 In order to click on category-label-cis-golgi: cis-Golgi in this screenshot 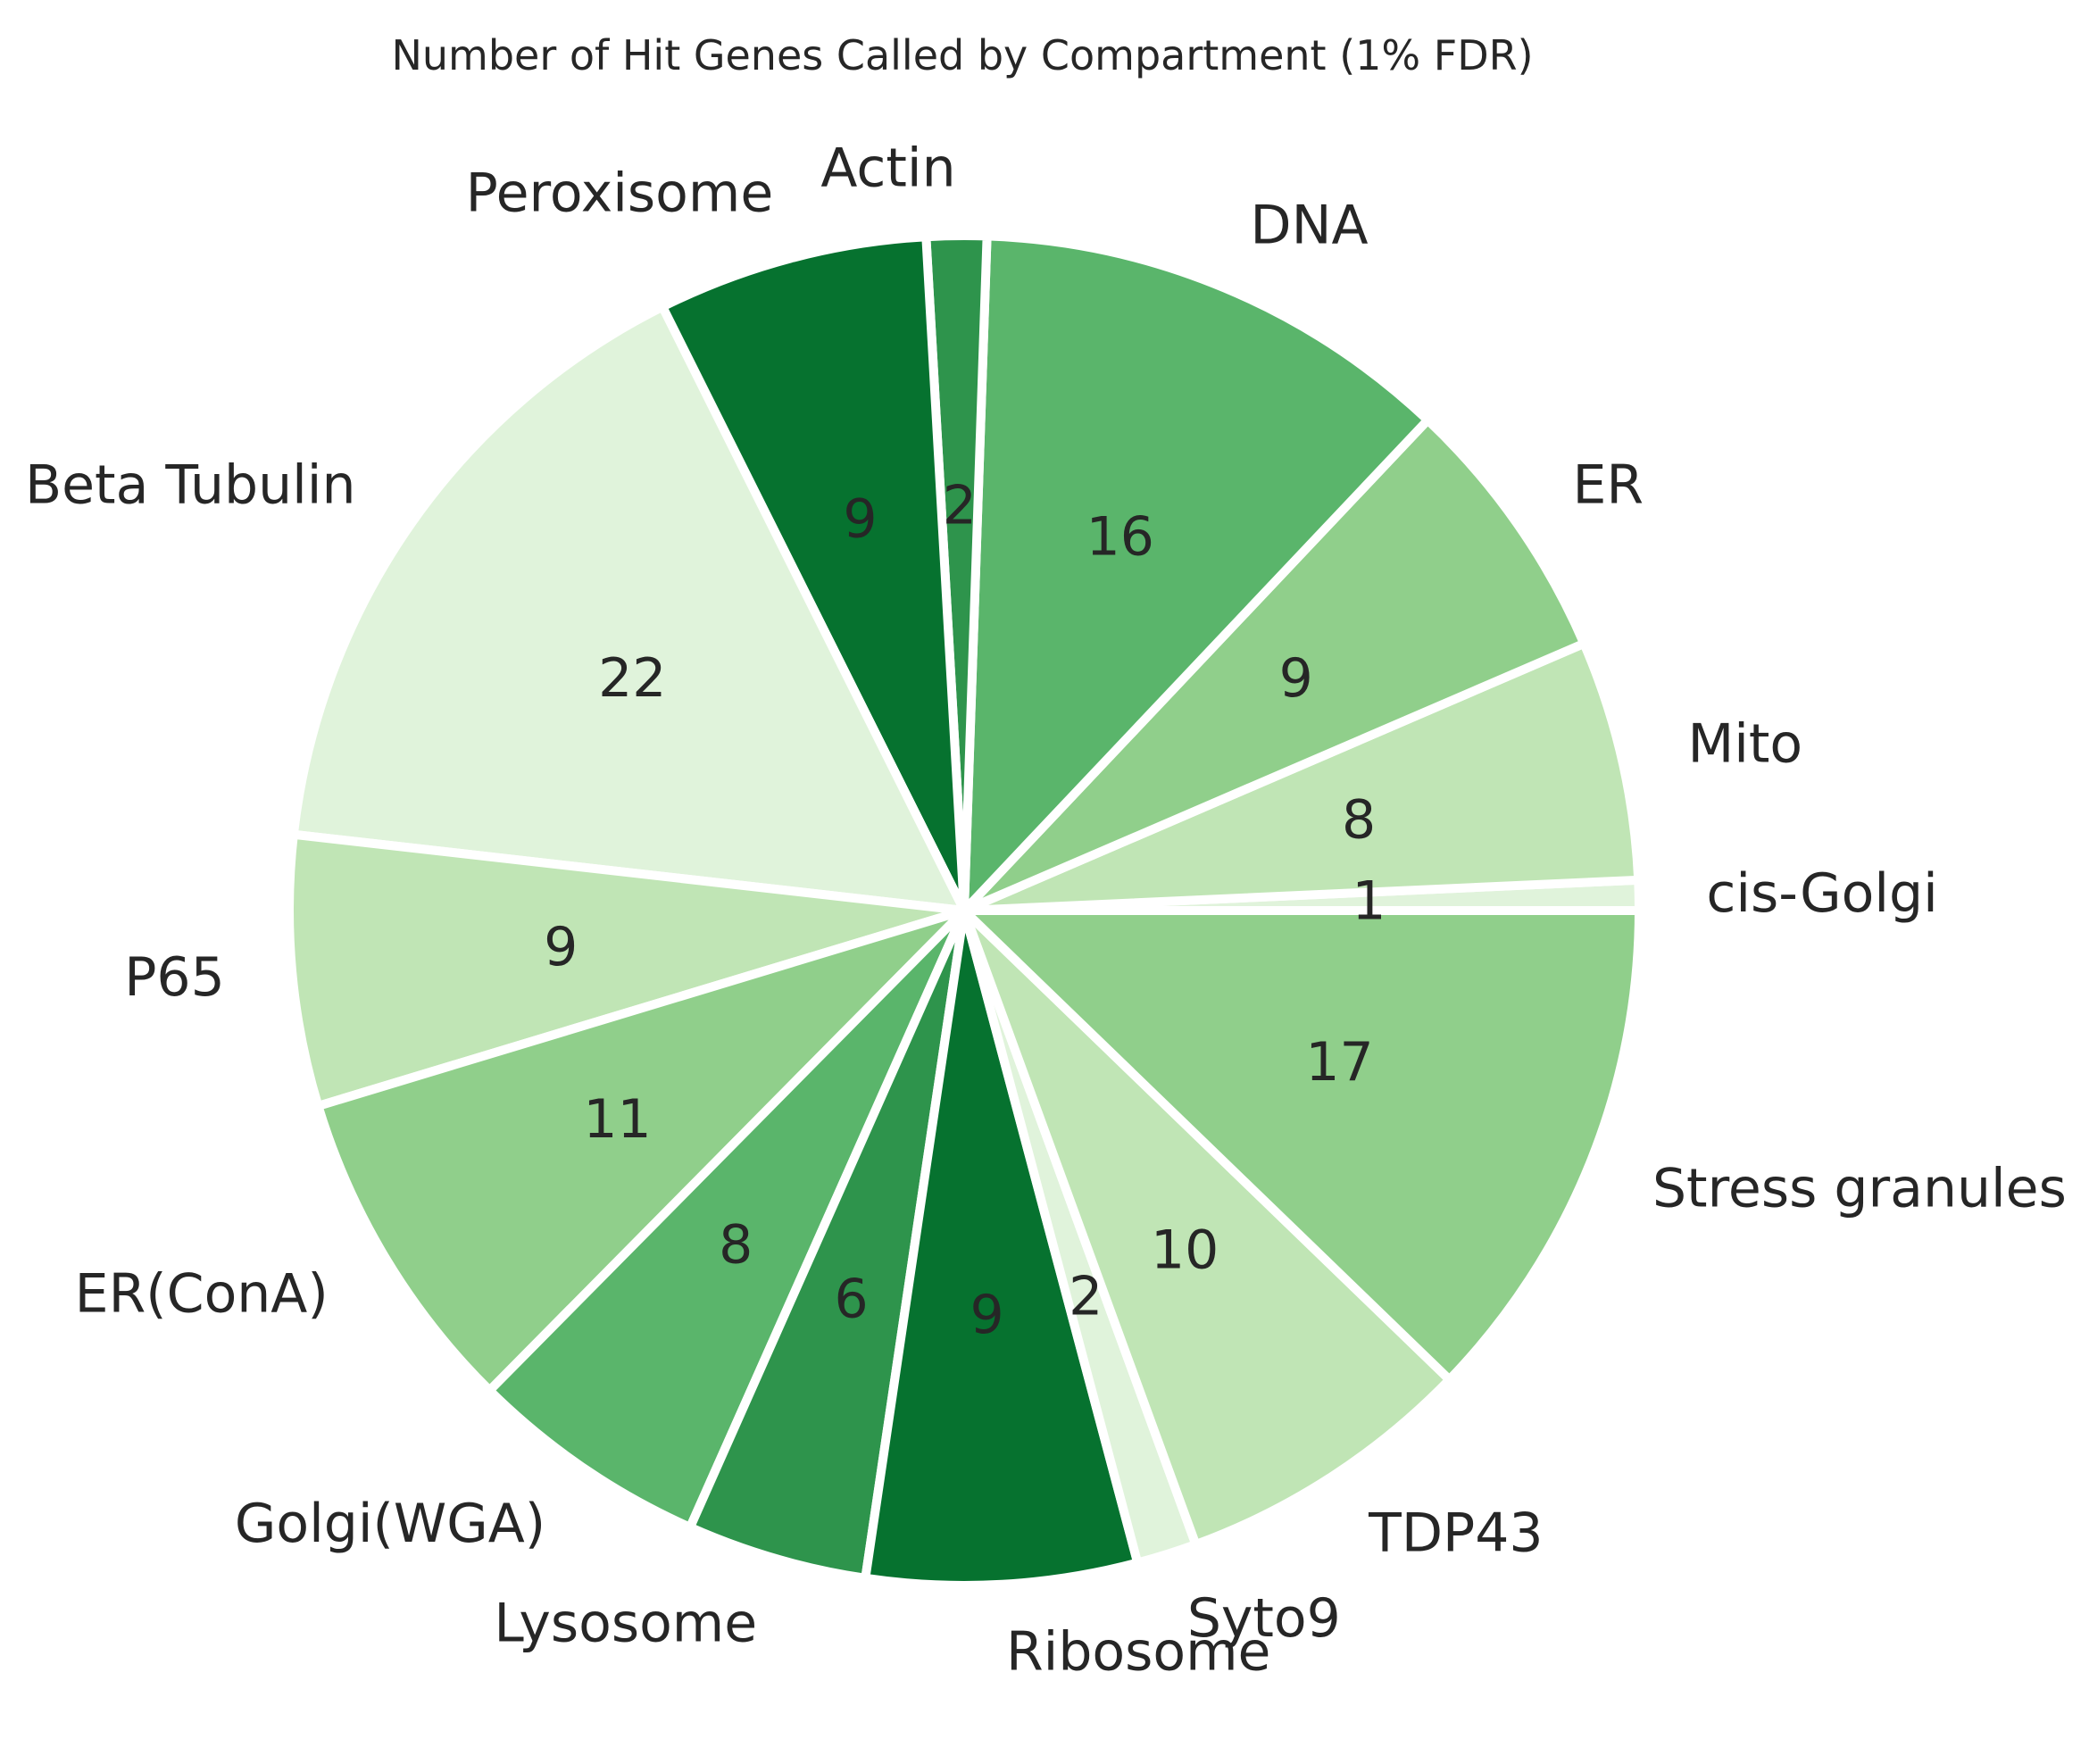, I will do `click(1821, 894)`.